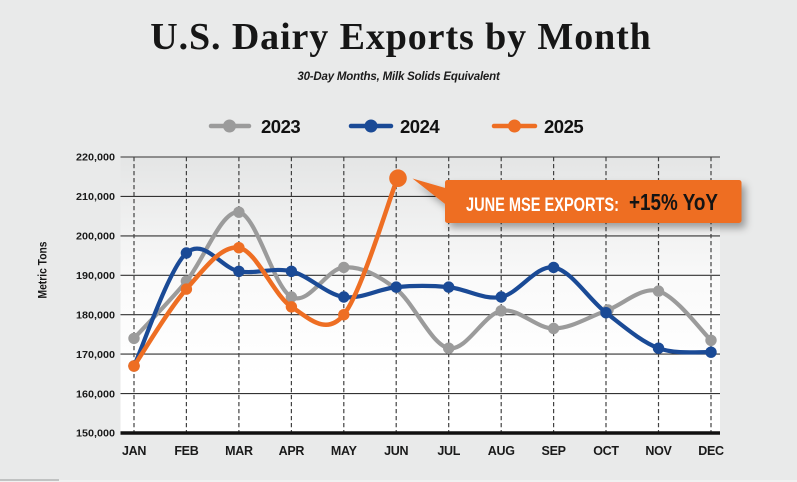 This screenshot has height=482, width=797. I want to click on svg-text: 160,000, so click(95, 394).